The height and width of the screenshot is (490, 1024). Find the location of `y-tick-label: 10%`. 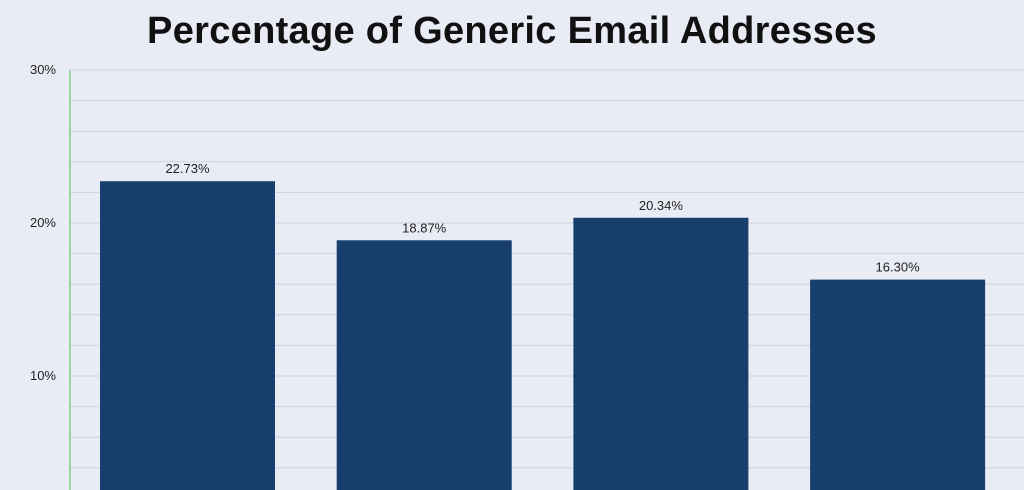

y-tick-label: 10% is located at coordinates (43, 375).